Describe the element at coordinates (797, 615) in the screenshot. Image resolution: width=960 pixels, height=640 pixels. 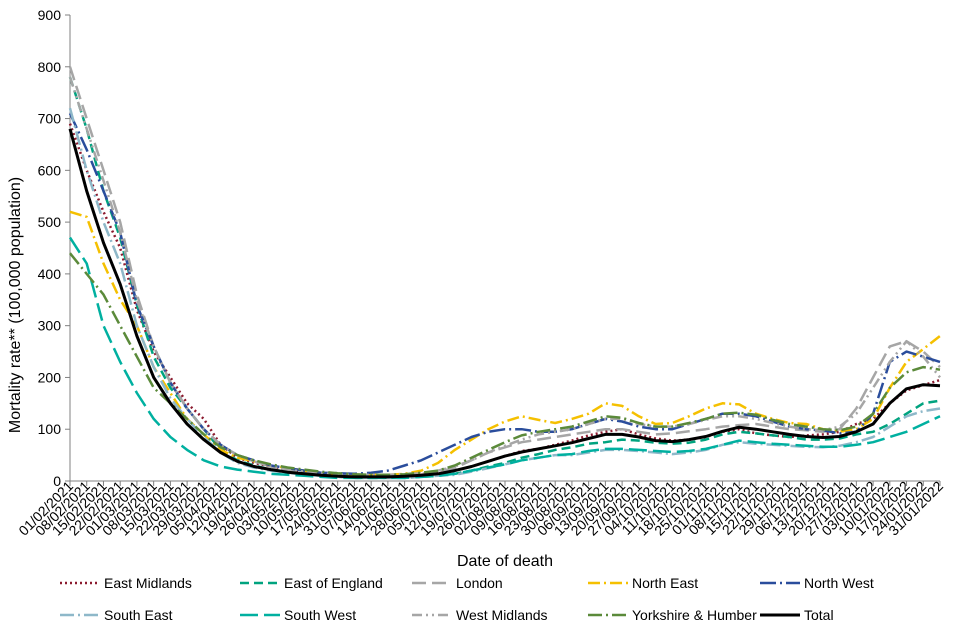
I see `legend-item: Total` at that location.